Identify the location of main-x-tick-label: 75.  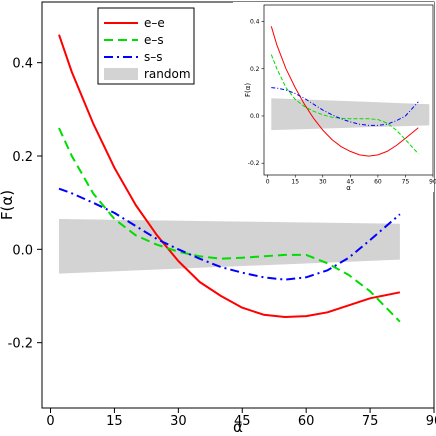
(370, 421).